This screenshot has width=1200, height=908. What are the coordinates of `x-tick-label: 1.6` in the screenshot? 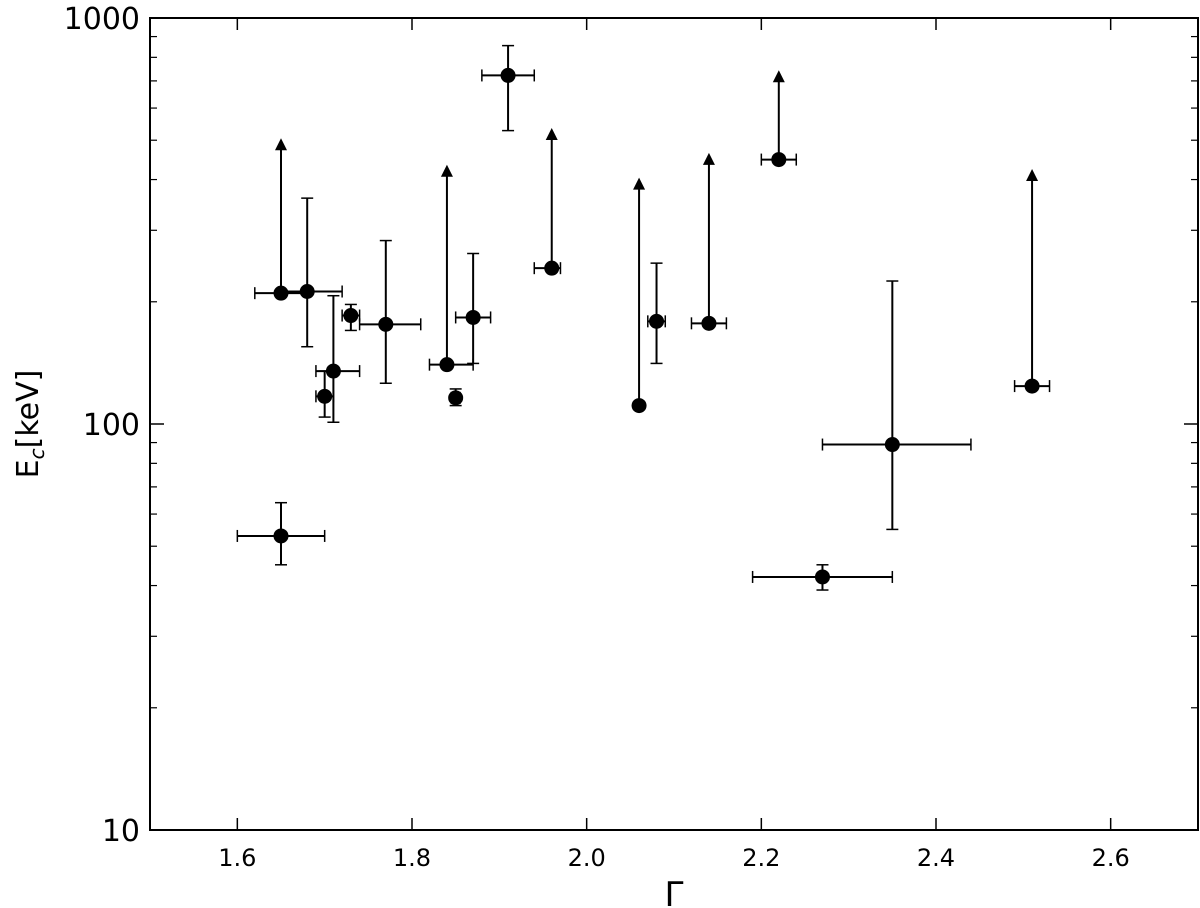 It's located at (237, 858).